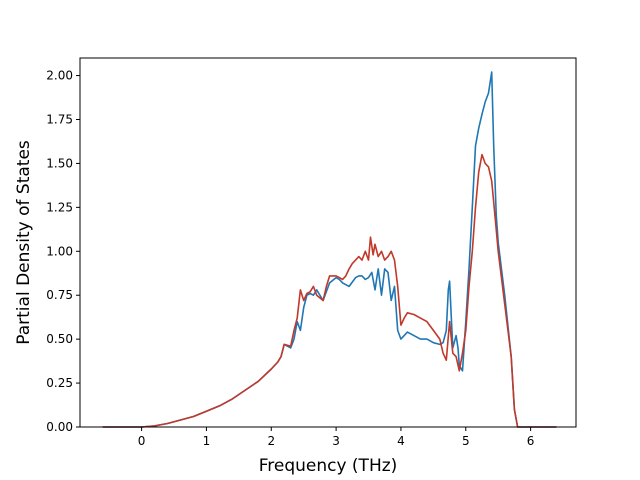 The width and height of the screenshot is (640, 480). I want to click on y-tick-label: 1.75, so click(59, 120).